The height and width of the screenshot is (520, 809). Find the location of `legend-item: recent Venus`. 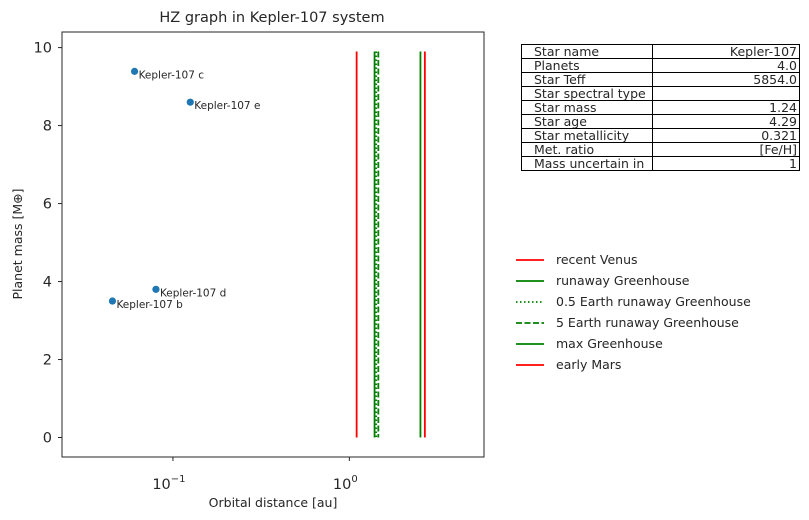

legend-item: recent Venus is located at coordinates (632, 259).